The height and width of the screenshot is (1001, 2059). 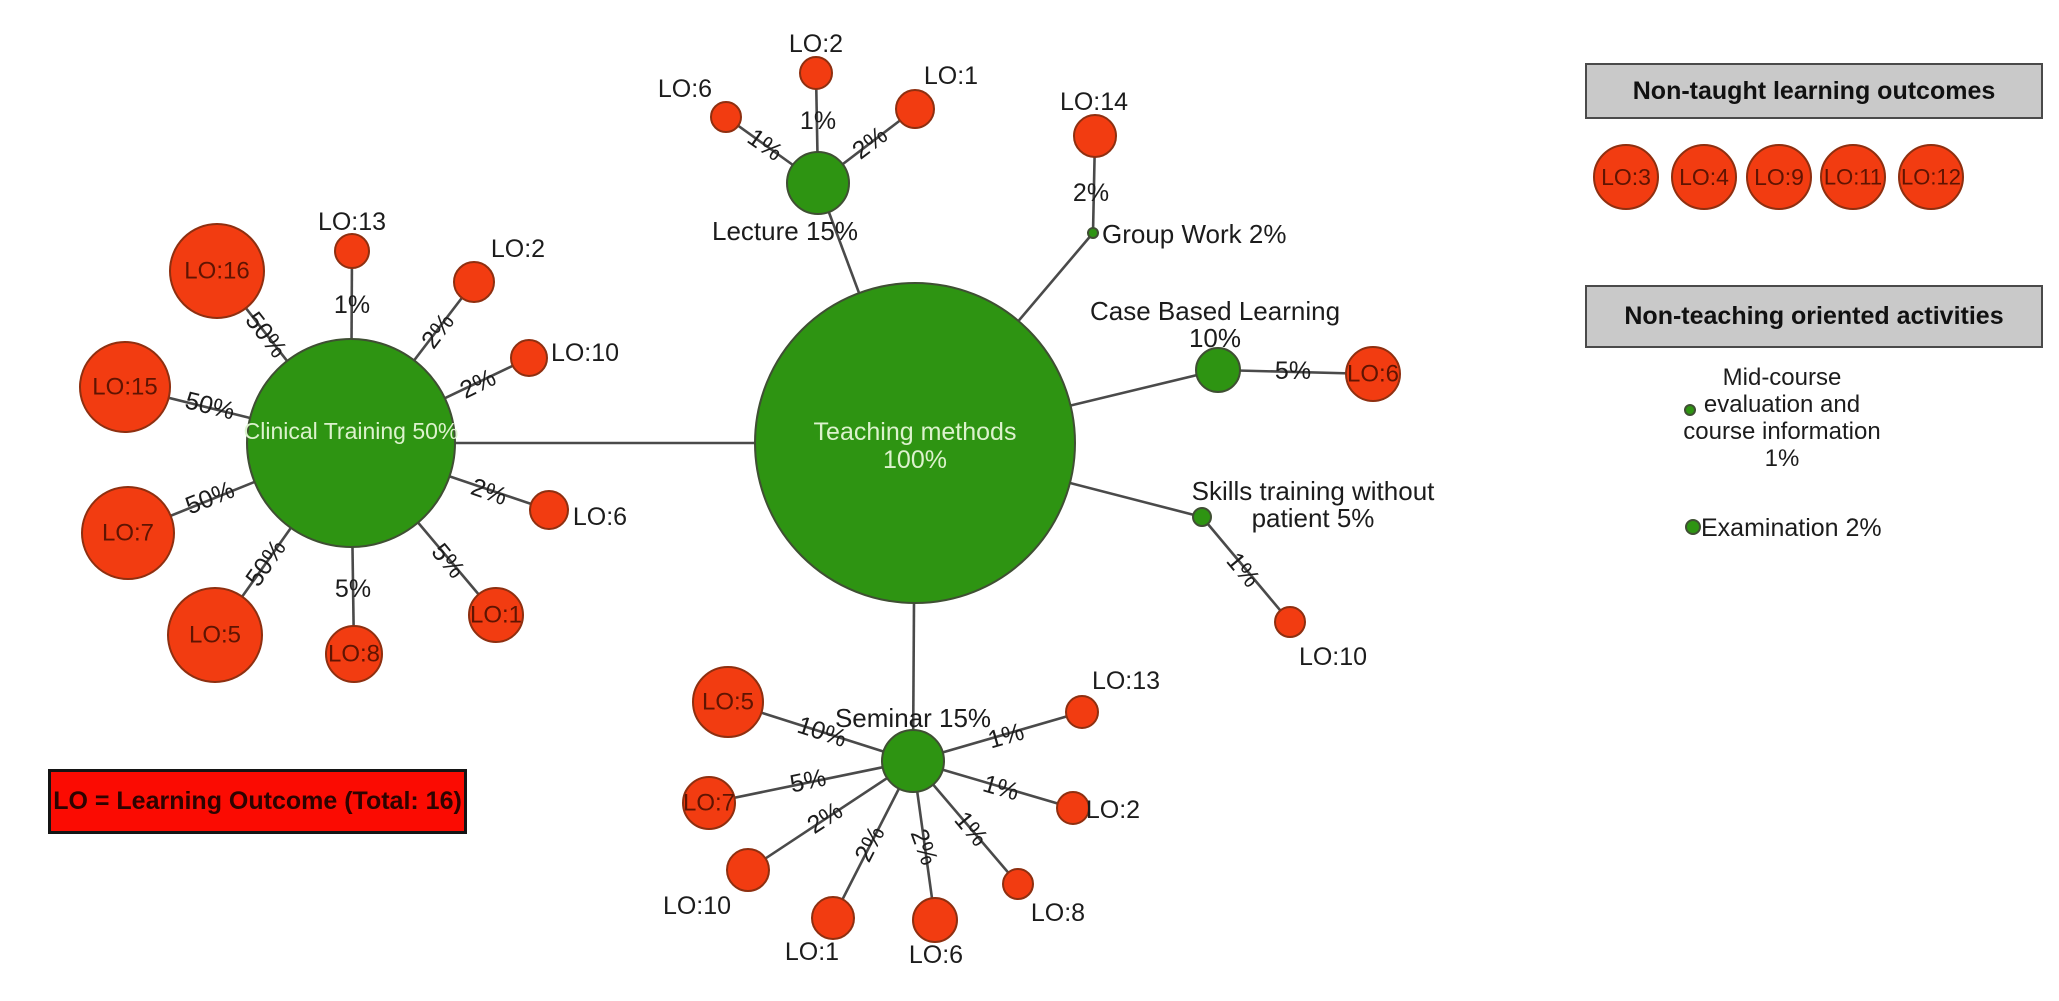 What do you see at coordinates (600, 517) in the screenshot?
I see `label-lo-6-17: LO:6` at bounding box center [600, 517].